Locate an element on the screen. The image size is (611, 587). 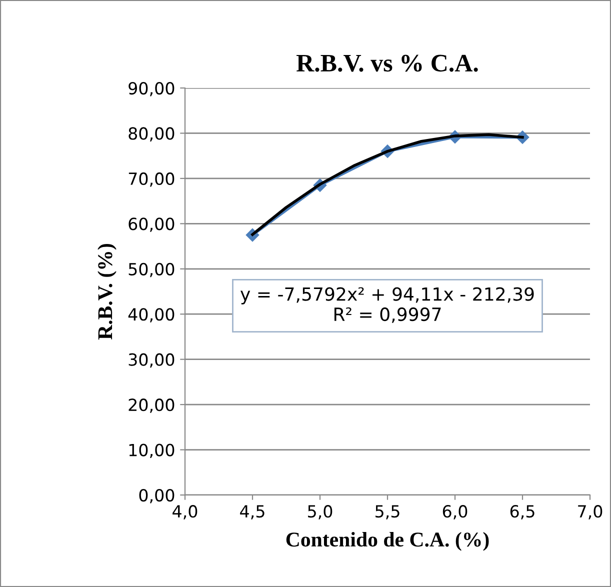
x-axis-title: Contenido de C.A. (%) is located at coordinates (387, 541).